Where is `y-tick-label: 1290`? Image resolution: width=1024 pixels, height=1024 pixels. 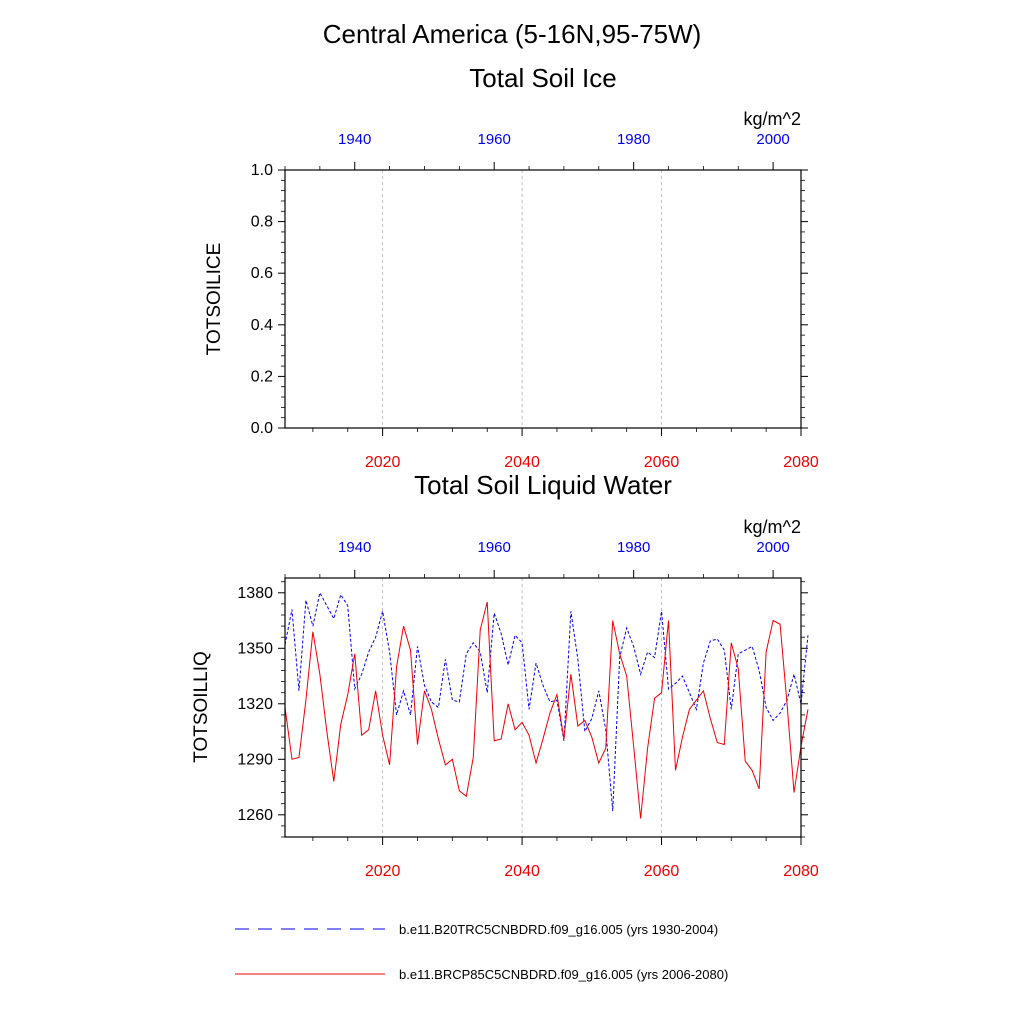 y-tick-label: 1290 is located at coordinates (255, 759).